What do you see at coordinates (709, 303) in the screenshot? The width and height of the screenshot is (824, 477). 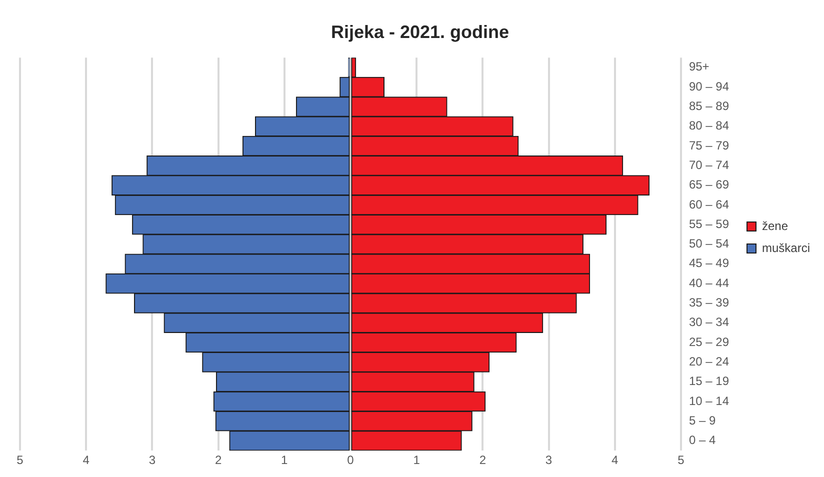 I see `y-tick-label: 35 – 39` at bounding box center [709, 303].